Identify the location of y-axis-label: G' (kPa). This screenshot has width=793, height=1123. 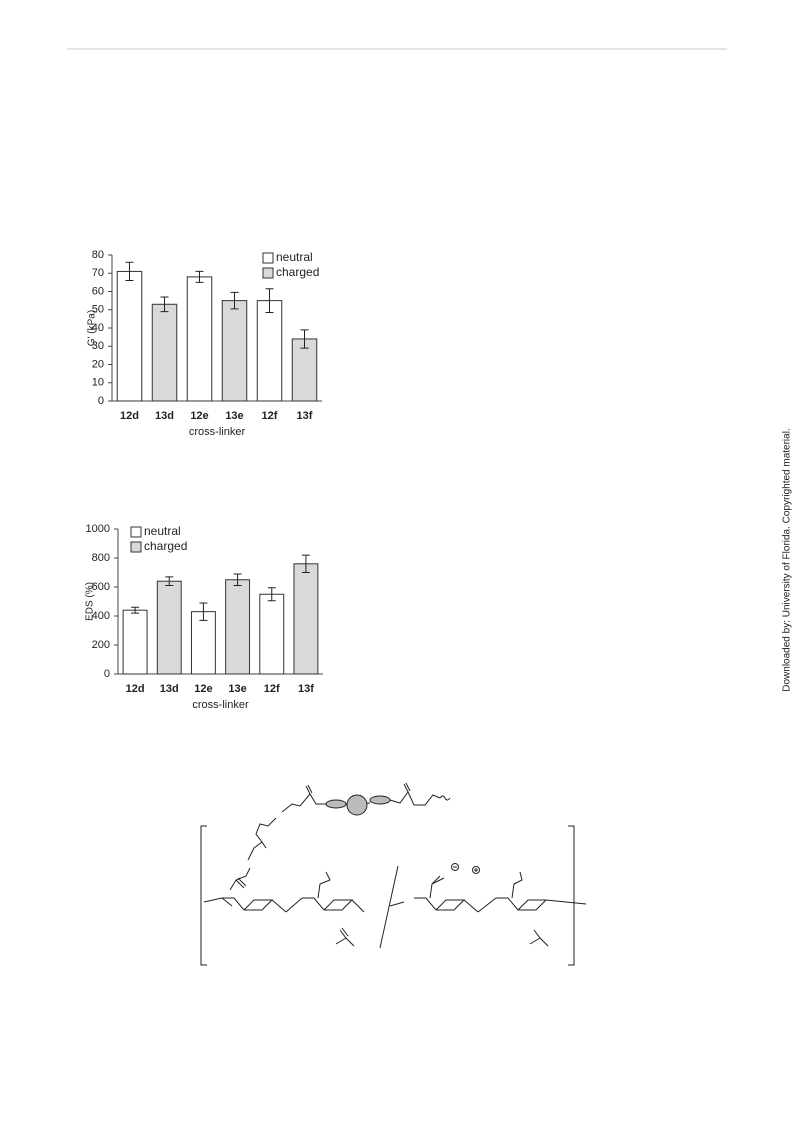
(92, 328).